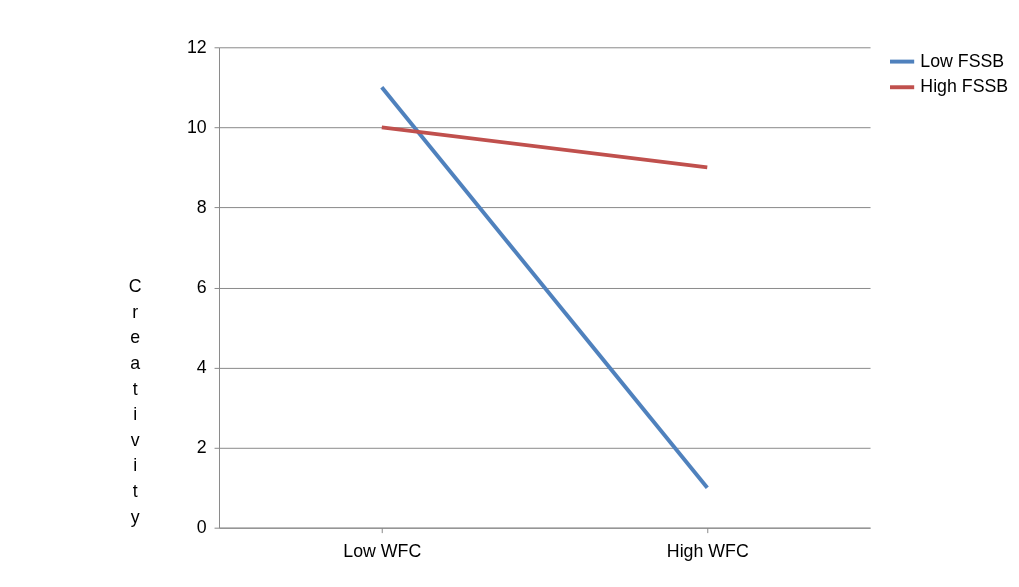 The width and height of the screenshot is (1019, 587). What do you see at coordinates (201, 366) in the screenshot?
I see `y-tick-label: 4` at bounding box center [201, 366].